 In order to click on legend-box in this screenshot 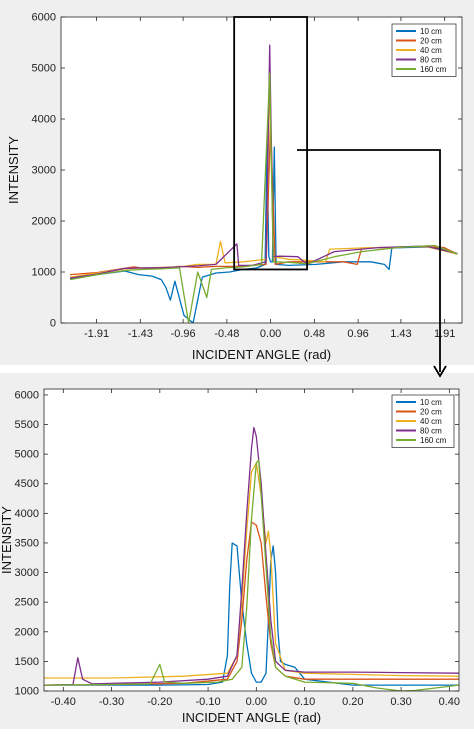, I will do `click(423, 421)`.